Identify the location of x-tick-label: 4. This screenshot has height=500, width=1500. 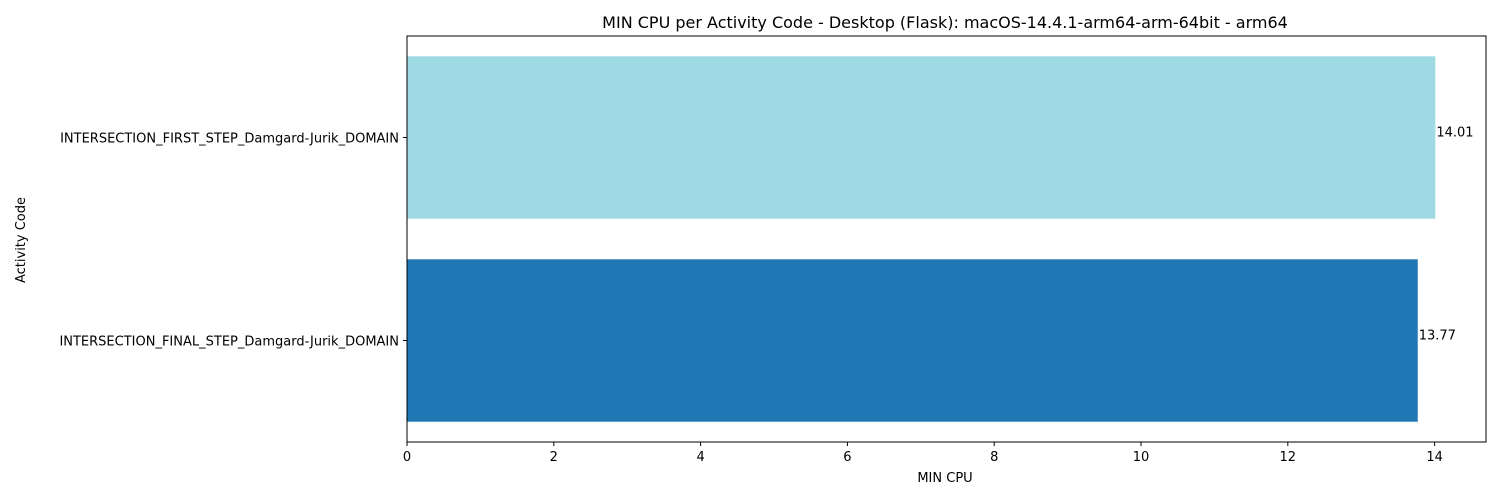
(700, 457).